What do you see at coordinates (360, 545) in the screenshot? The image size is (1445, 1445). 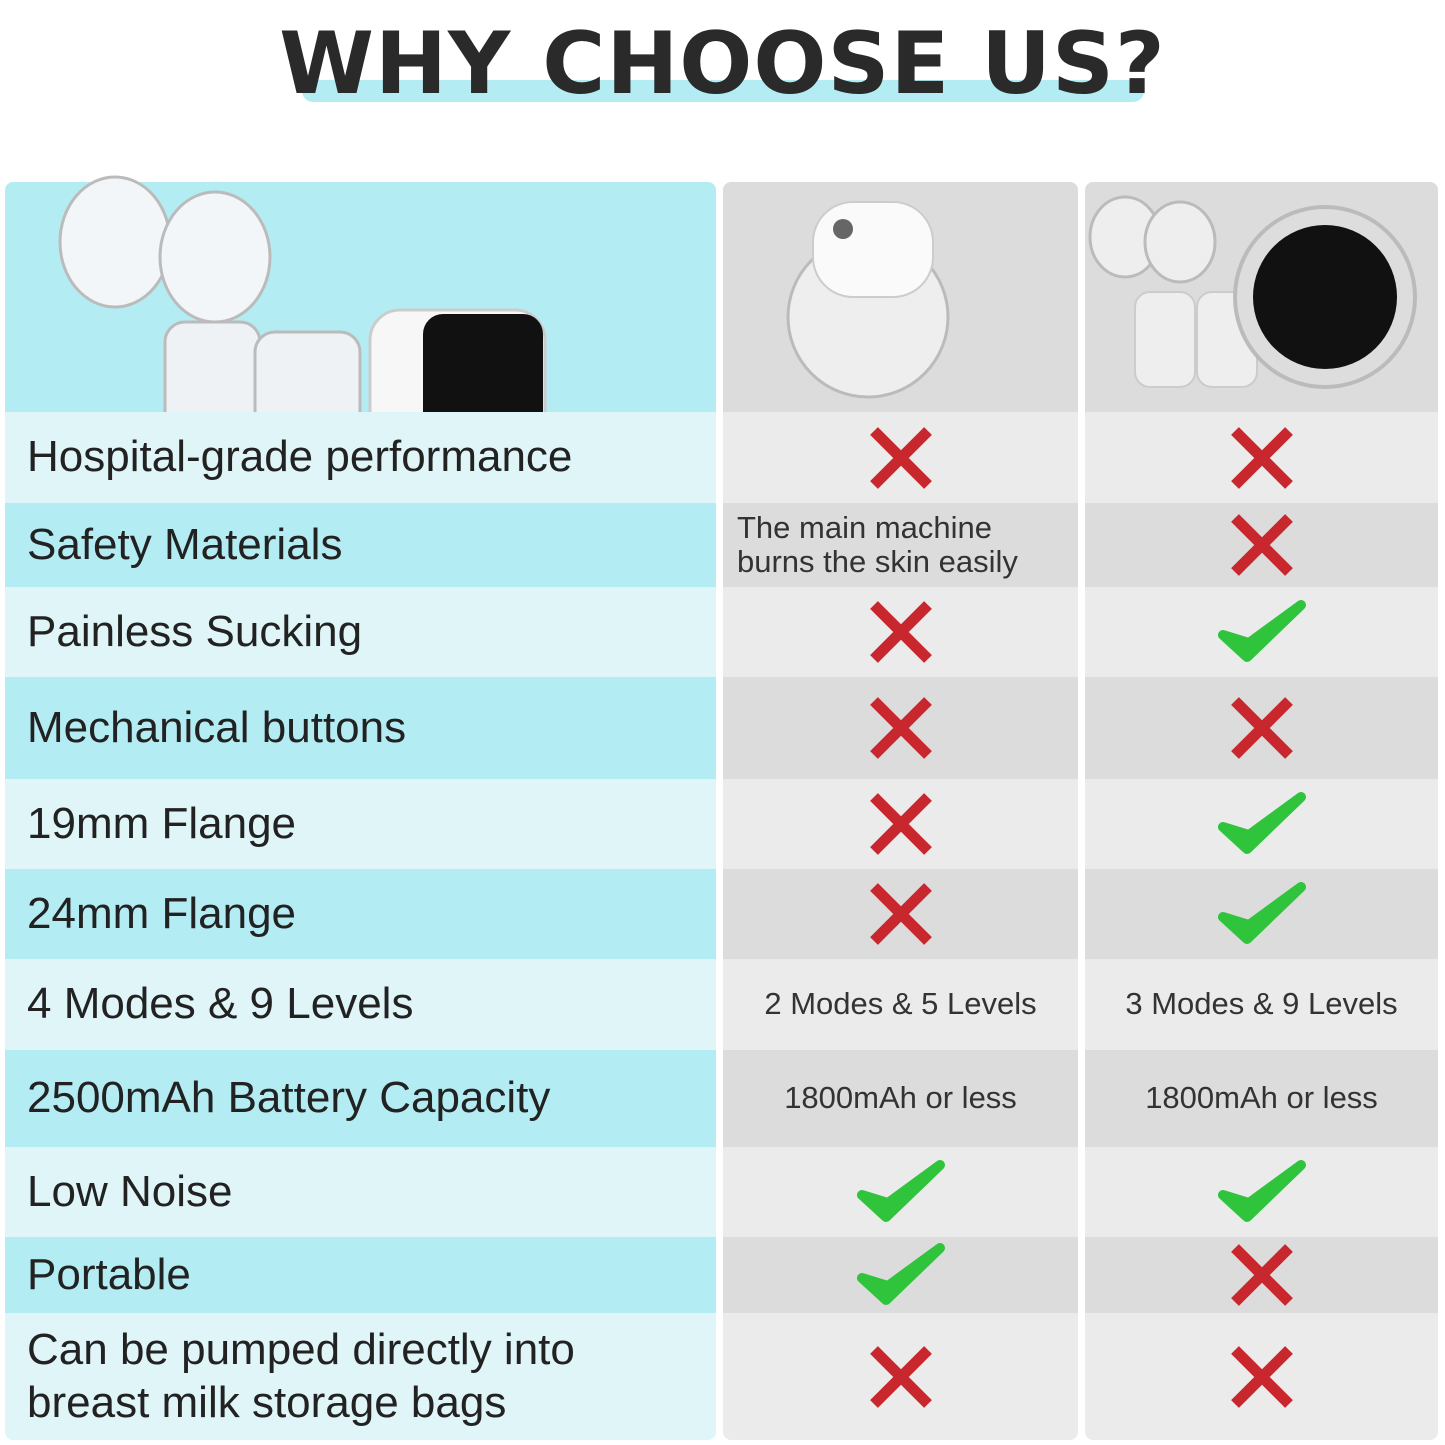 I see `feature-cell: Safety Materials` at bounding box center [360, 545].